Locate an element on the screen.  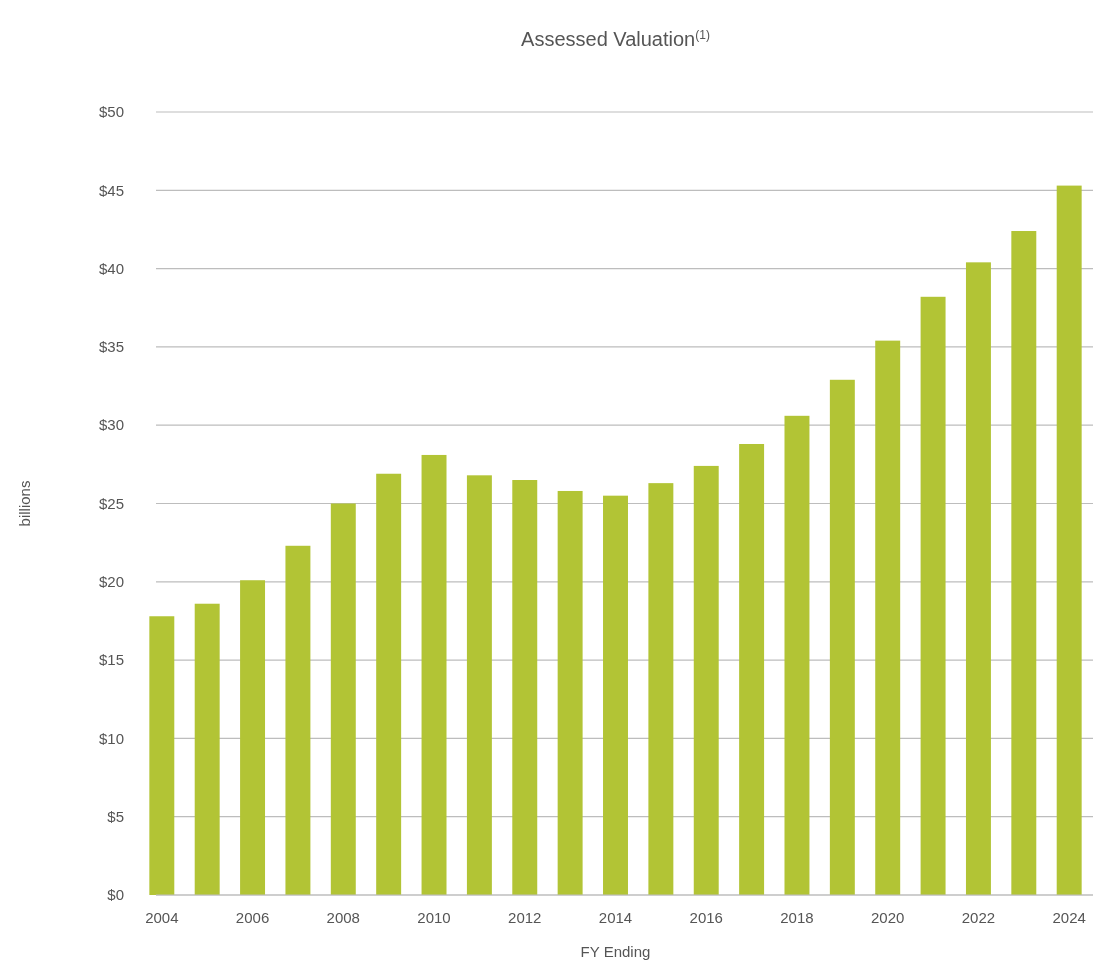
y-axis-title: billions is located at coordinates (24, 503).